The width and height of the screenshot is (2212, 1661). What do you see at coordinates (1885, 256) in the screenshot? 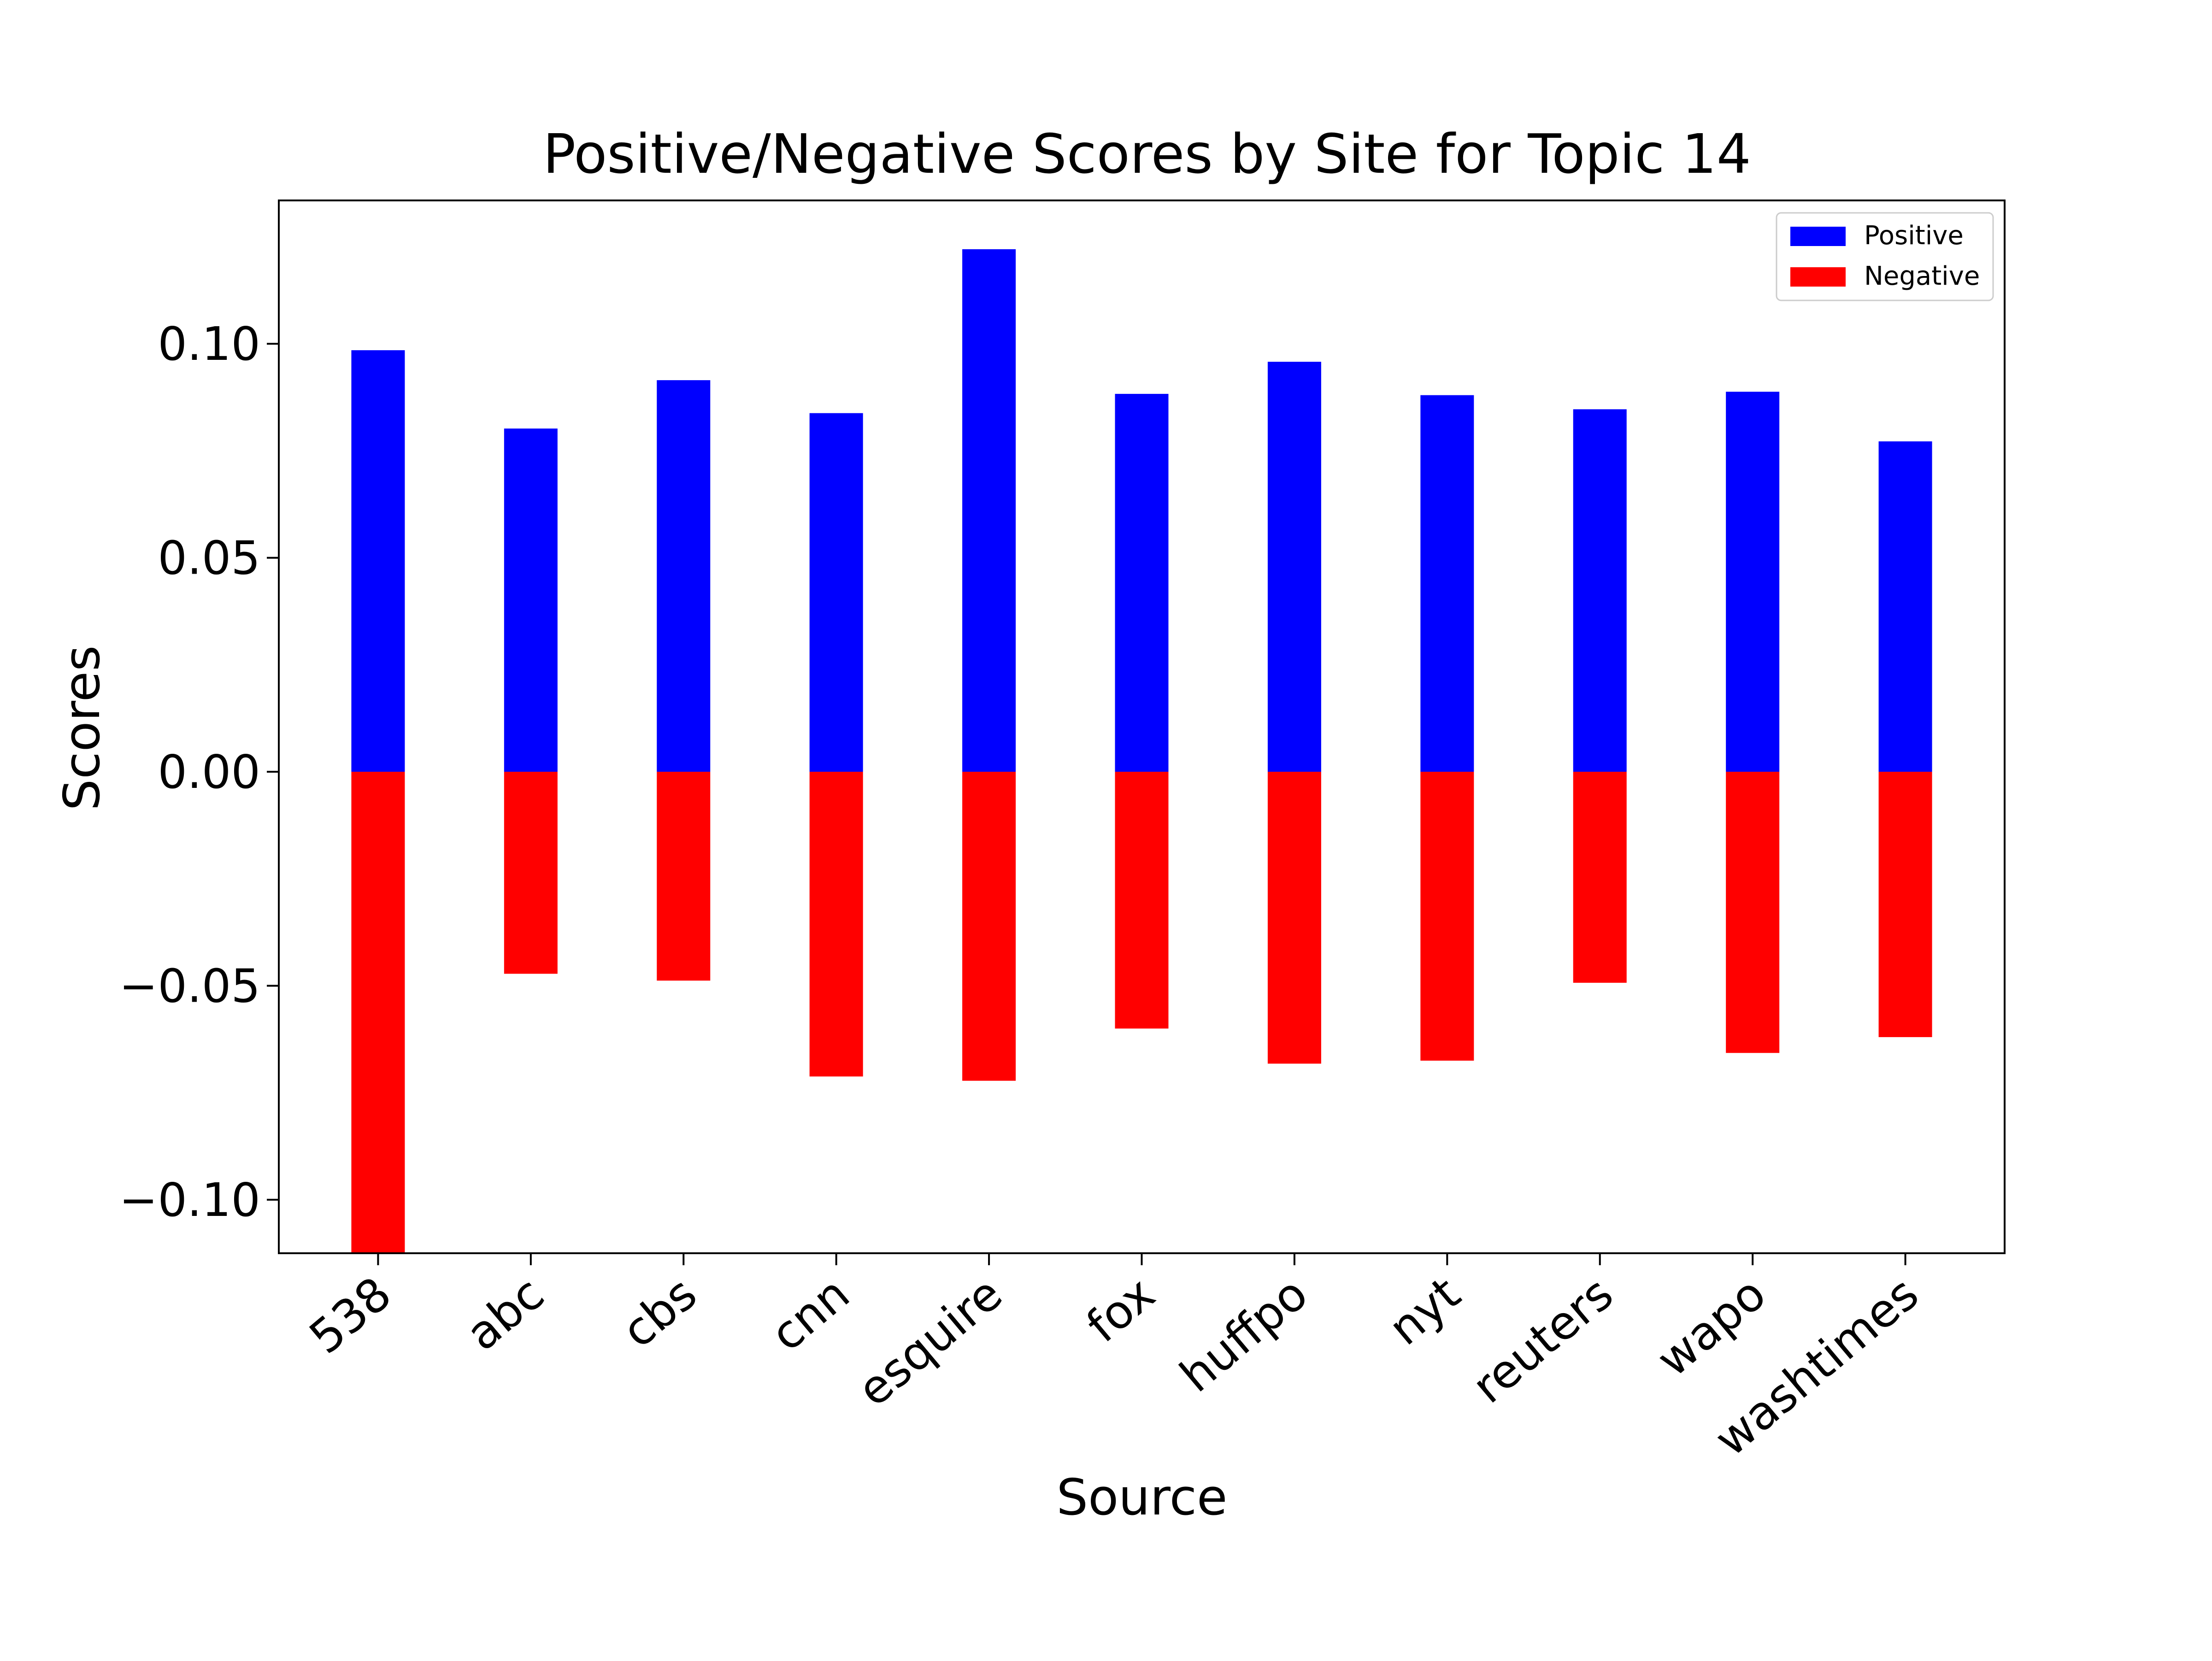
I see `legend: Positive Negative` at bounding box center [1885, 256].